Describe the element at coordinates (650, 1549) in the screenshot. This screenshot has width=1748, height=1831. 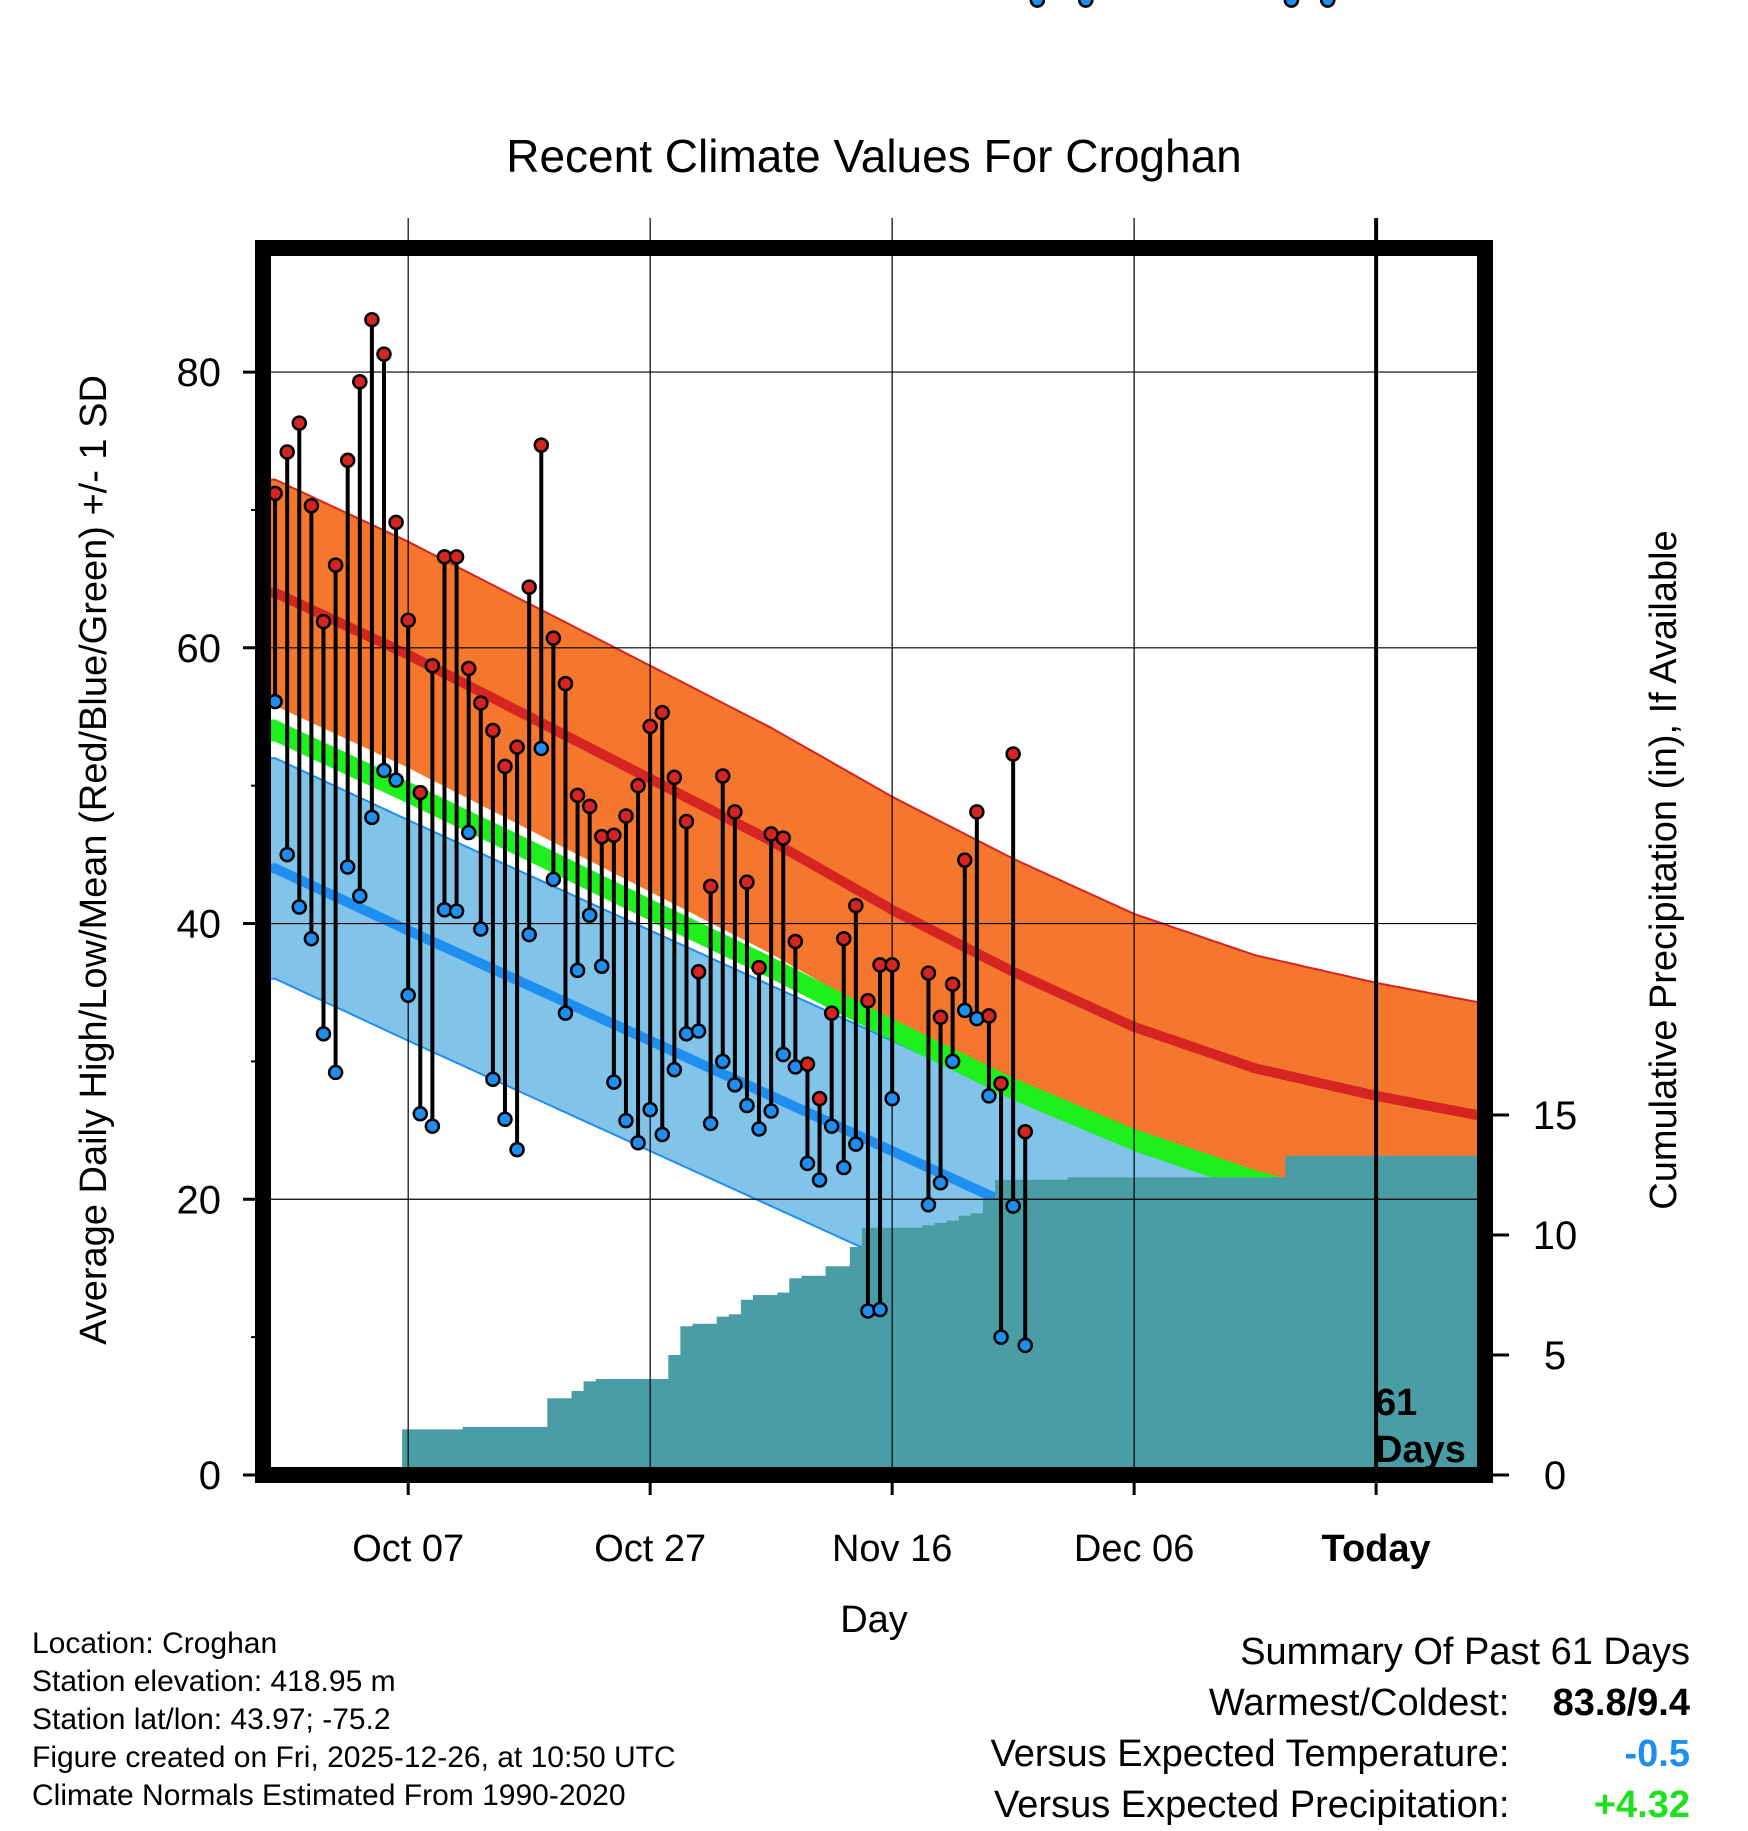
I see `x-tick-label: Oct 27` at that location.